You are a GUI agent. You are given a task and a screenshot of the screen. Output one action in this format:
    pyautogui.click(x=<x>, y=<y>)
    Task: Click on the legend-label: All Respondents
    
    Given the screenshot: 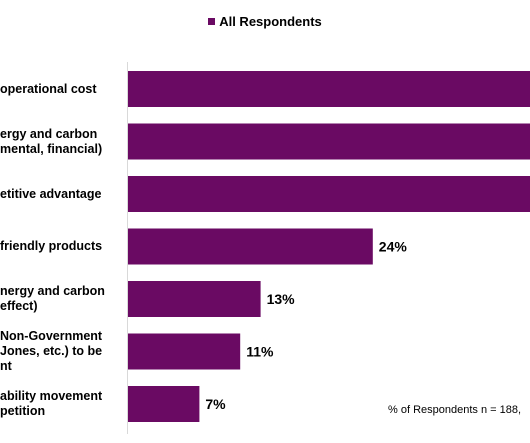 What is the action you would take?
    pyautogui.click(x=270, y=21)
    